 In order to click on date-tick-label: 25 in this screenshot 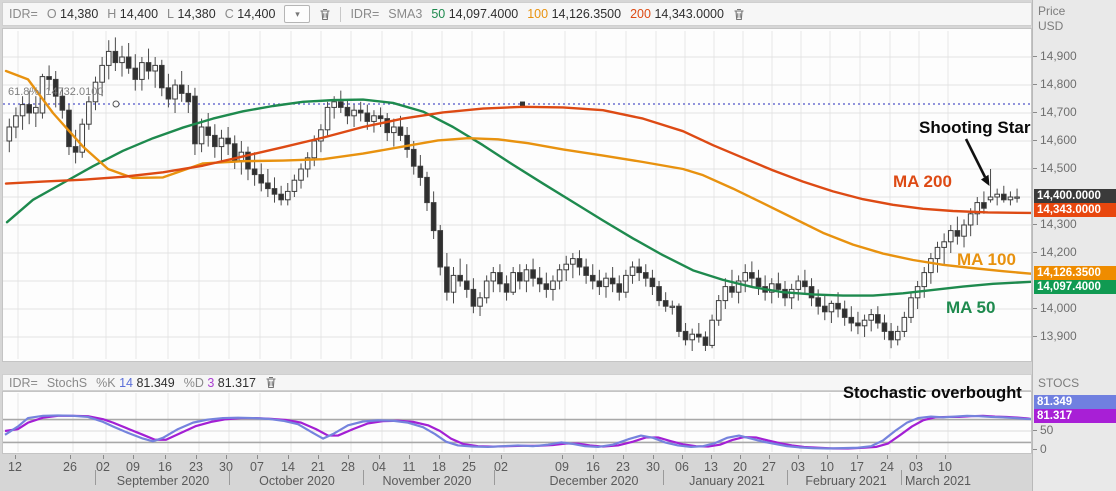, I will do `click(469, 467)`.